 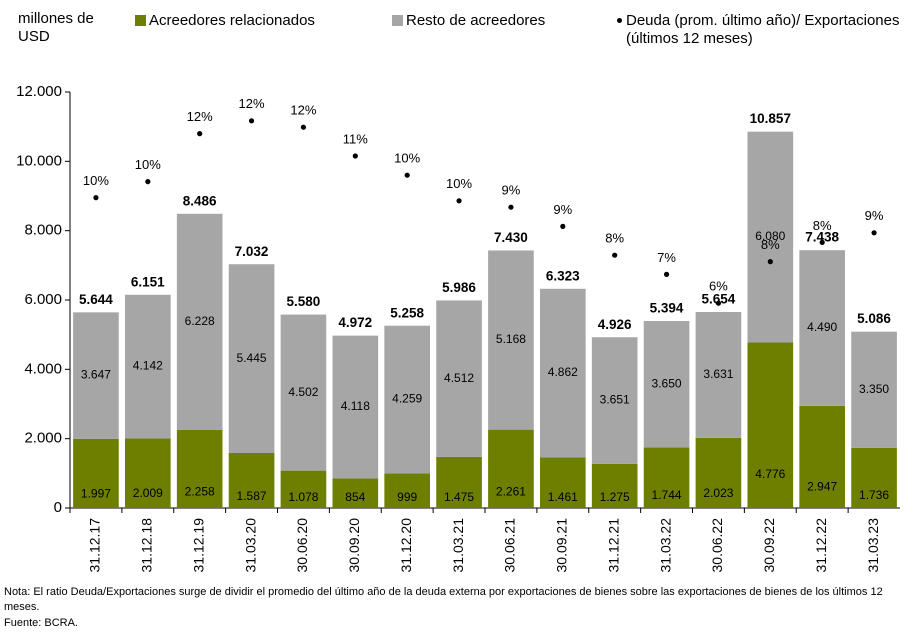 I want to click on total-label: 6.323, so click(x=563, y=275).